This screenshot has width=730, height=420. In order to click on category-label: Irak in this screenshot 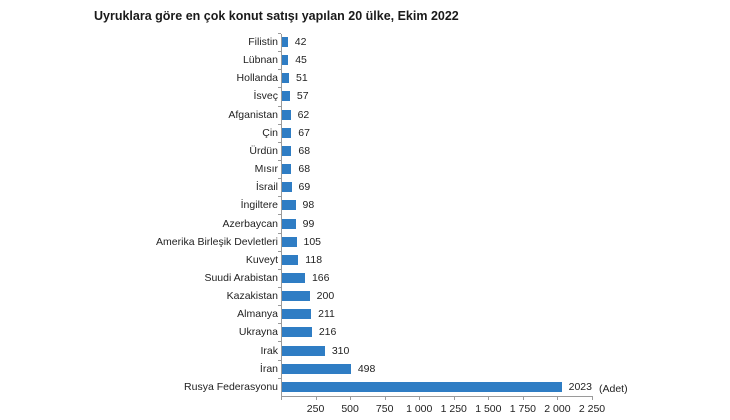, I will do `click(269, 350)`.